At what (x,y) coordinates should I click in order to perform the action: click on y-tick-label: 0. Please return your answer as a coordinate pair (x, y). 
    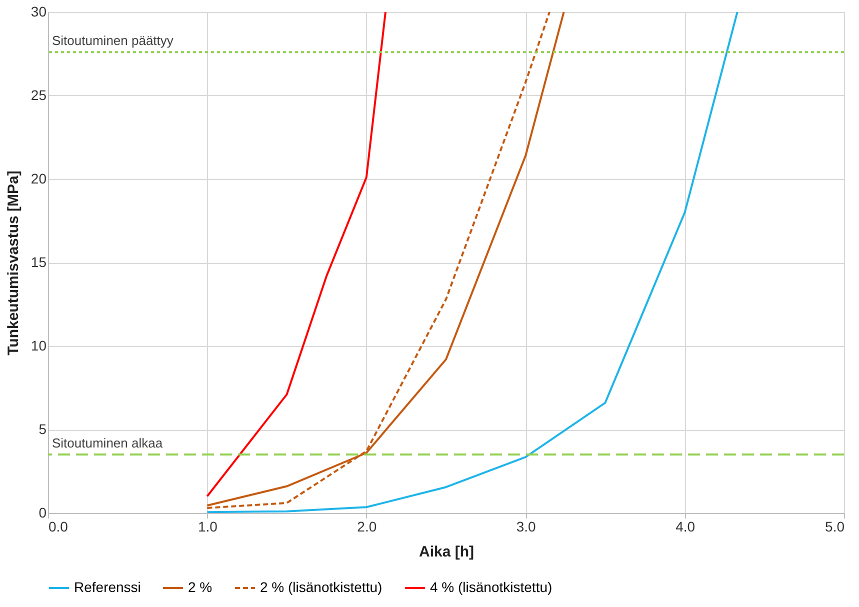
    Looking at the image, I should click on (42, 512).